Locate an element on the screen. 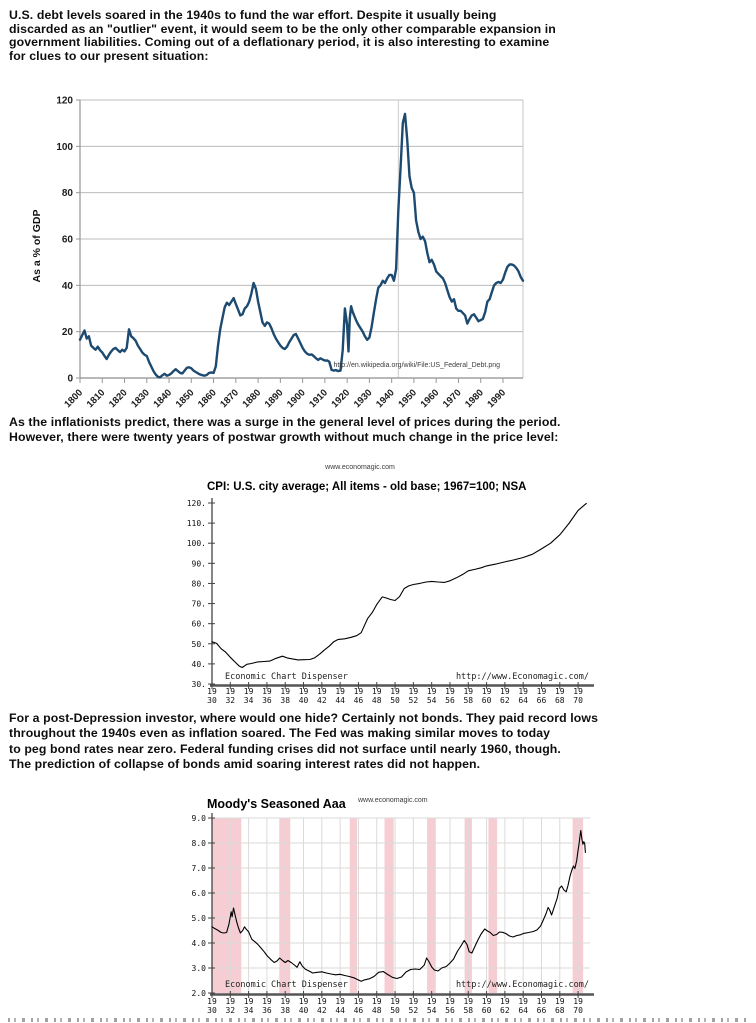 This screenshot has height=1023, width=756. x-tick-label: 68 is located at coordinates (560, 700).